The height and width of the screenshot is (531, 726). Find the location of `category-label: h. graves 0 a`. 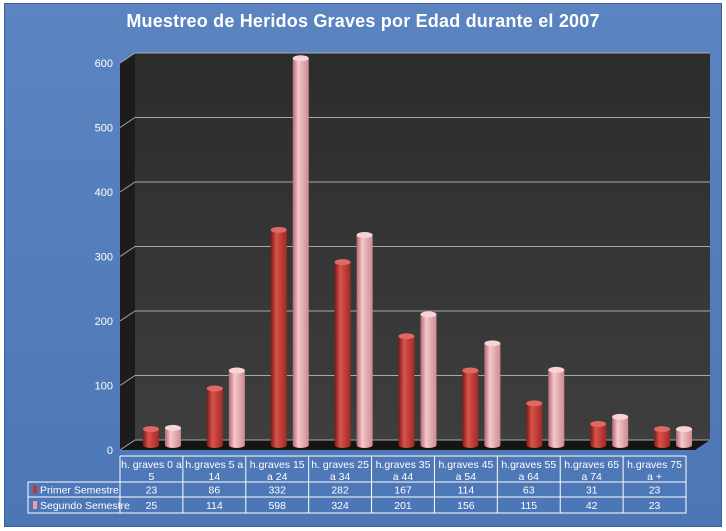

category-label: h. graves 0 a is located at coordinates (151, 465).